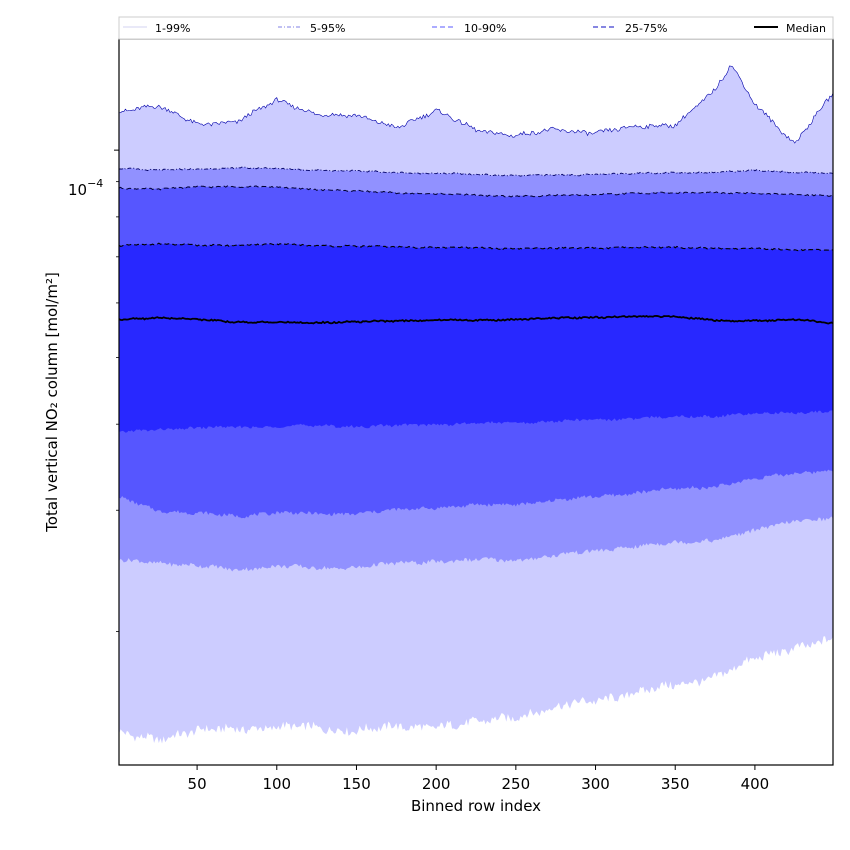 The image size is (850, 850). Describe the element at coordinates (476, 806) in the screenshot. I see `x-axis-label: Binned row index` at that location.